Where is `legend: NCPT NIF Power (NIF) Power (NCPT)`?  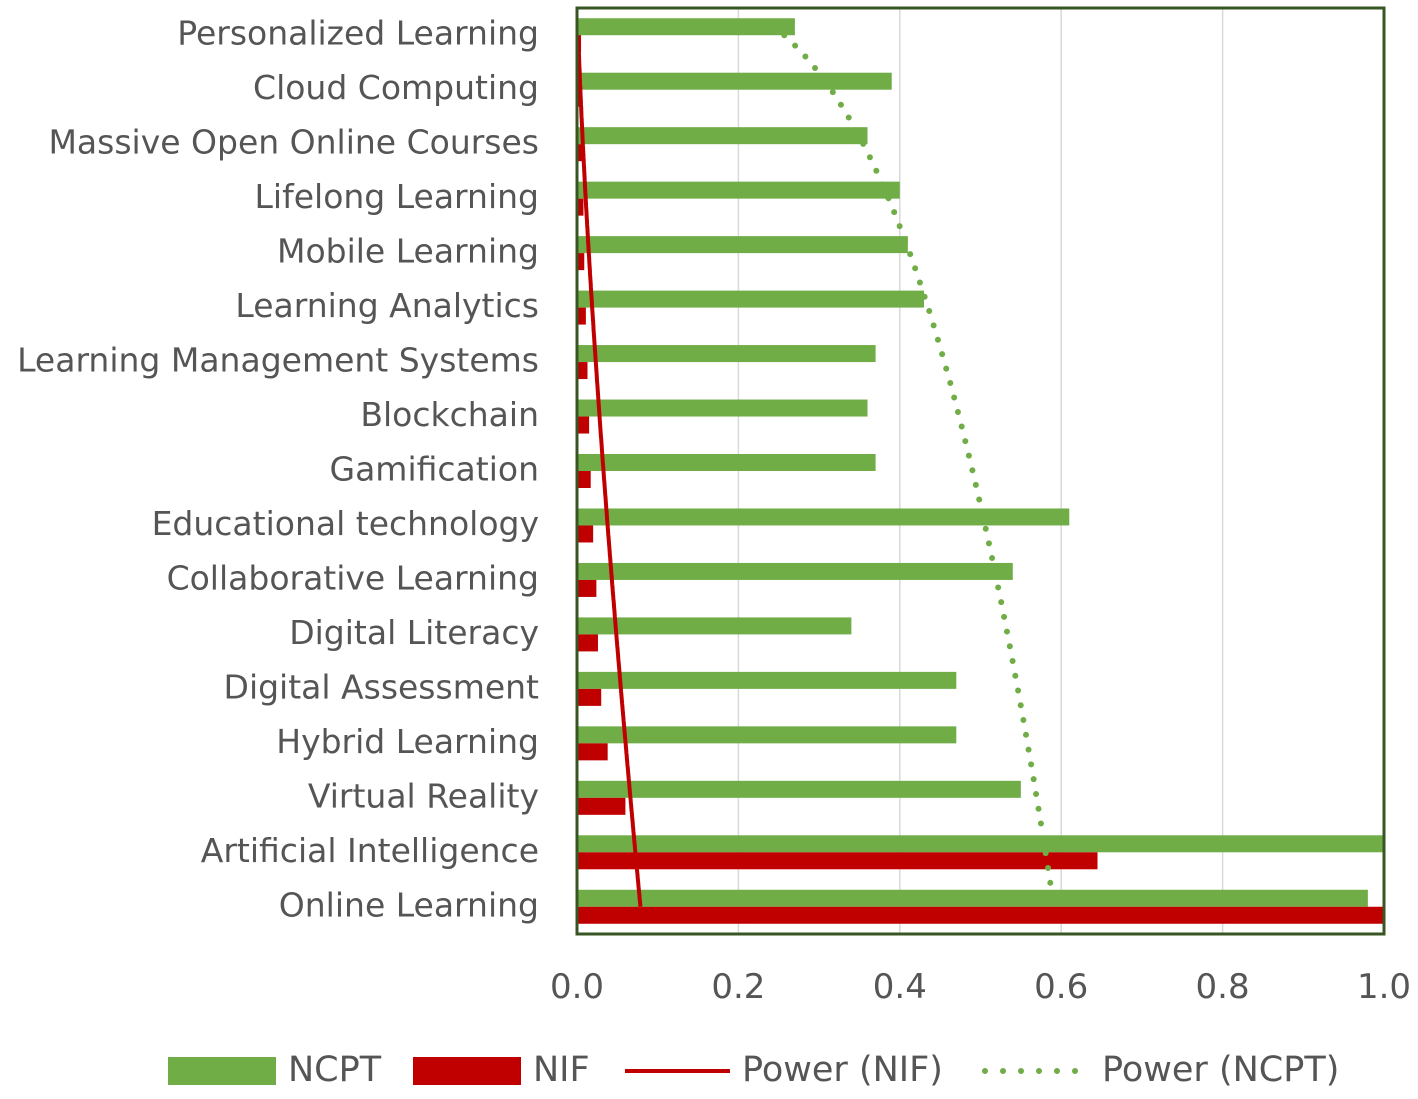 legend: NCPT NIF Power (NIF) Power (NCPT) is located at coordinates (753, 1070).